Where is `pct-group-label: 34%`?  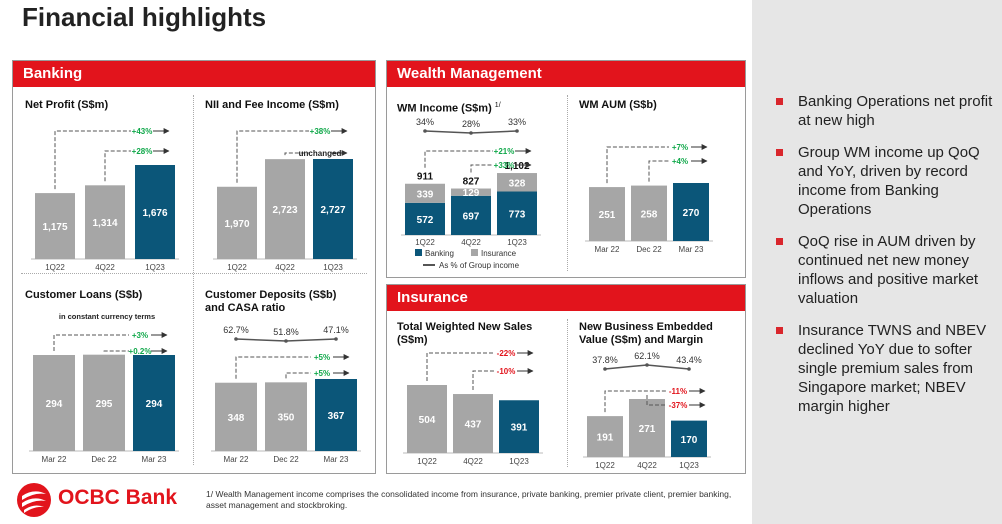 pct-group-label: 34% is located at coordinates (425, 122).